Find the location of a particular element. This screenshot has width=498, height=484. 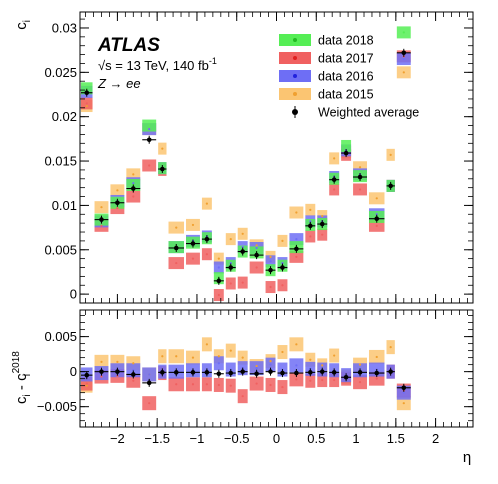

x-tick-label-2: −1 is located at coordinates (197, 438).